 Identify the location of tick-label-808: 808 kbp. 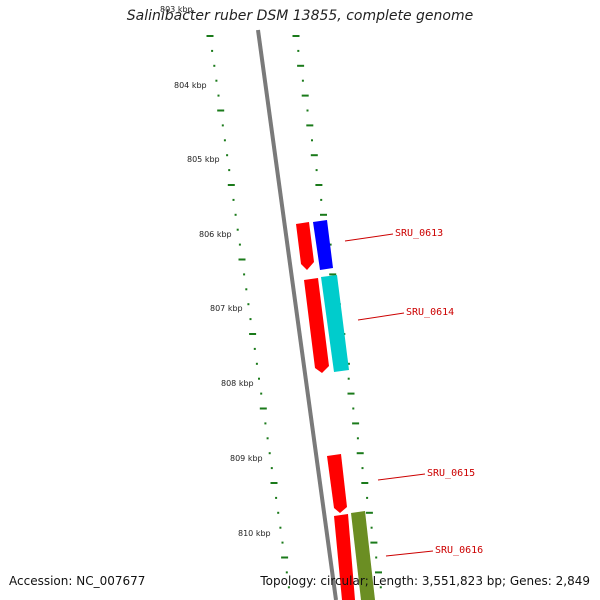
(237, 383).